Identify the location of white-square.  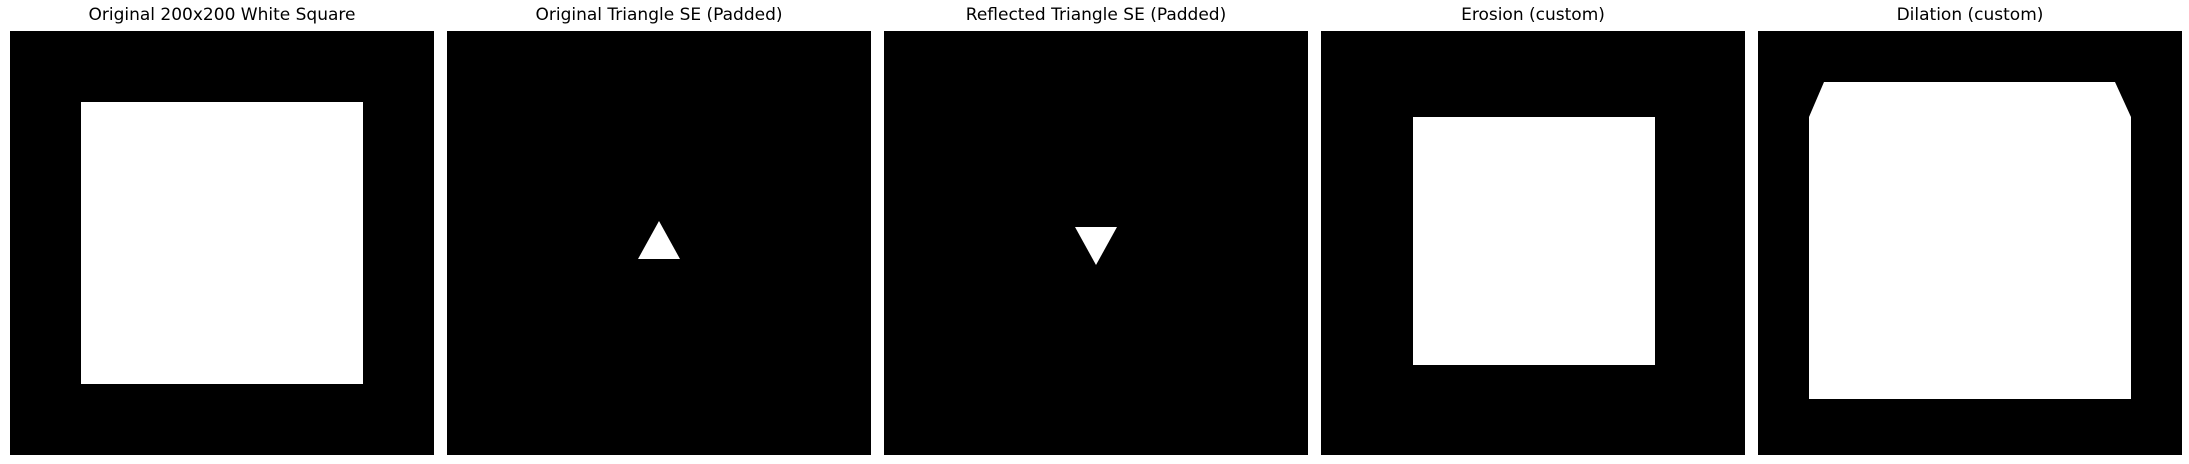
(222, 243).